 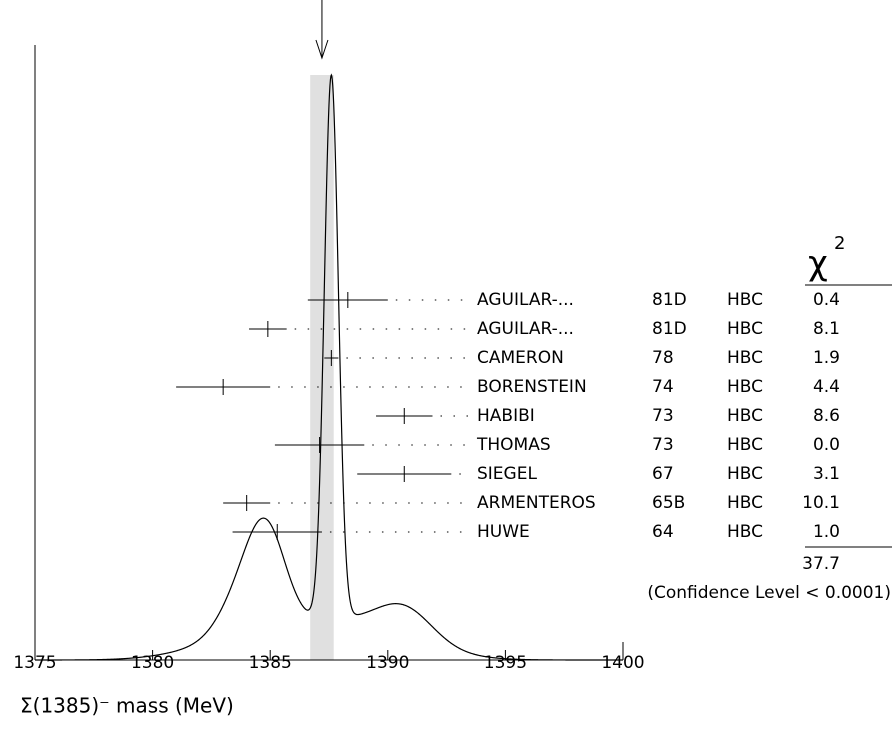 What do you see at coordinates (520, 358) in the screenshot?
I see `name: CAMERON` at bounding box center [520, 358].